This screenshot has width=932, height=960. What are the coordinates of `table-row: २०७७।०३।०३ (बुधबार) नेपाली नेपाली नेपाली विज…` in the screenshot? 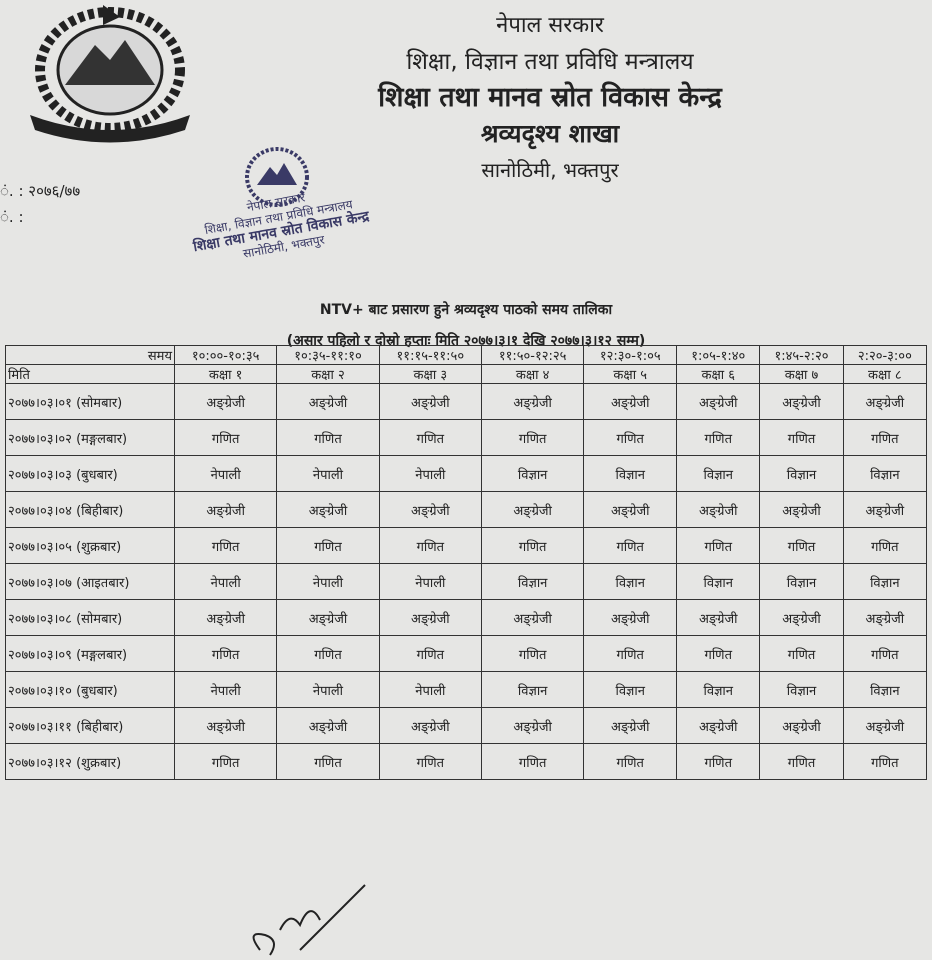 It's located at (466, 473).